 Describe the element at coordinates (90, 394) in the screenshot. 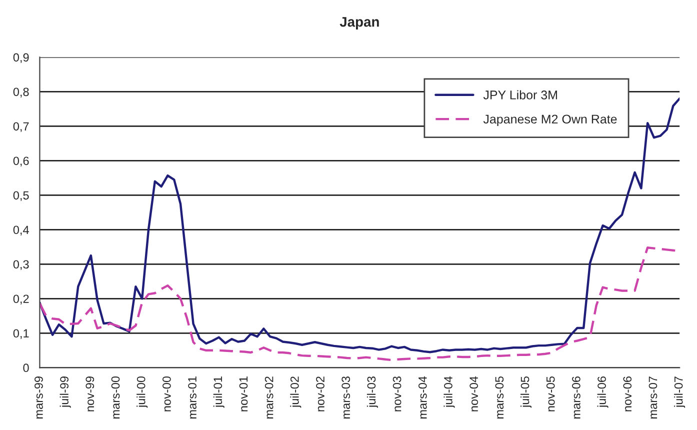

I see `x-tick-label: nov-99` at that location.